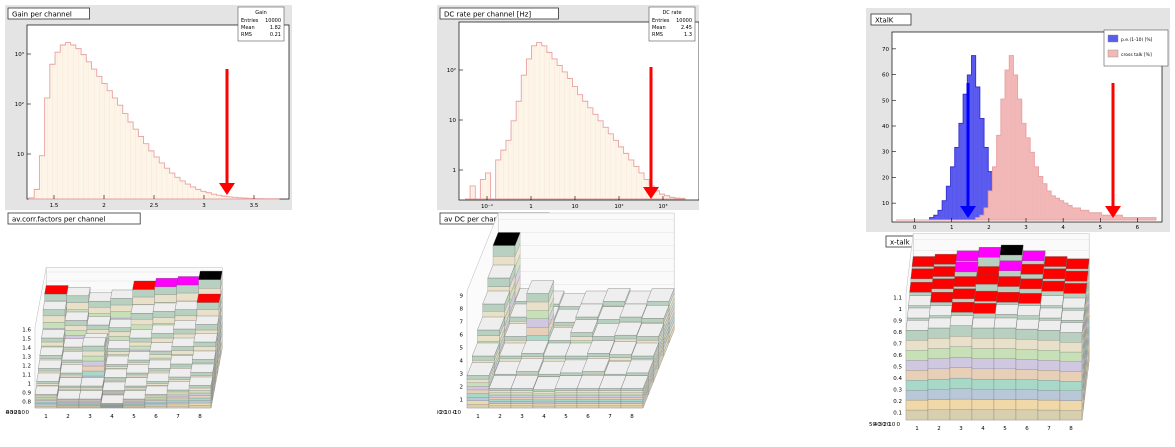 Image resolution: width=1175 pixels, height=447 pixels. Describe the element at coordinates (661, 21) in the screenshot. I see `dc-stats-label: Entries` at that location.